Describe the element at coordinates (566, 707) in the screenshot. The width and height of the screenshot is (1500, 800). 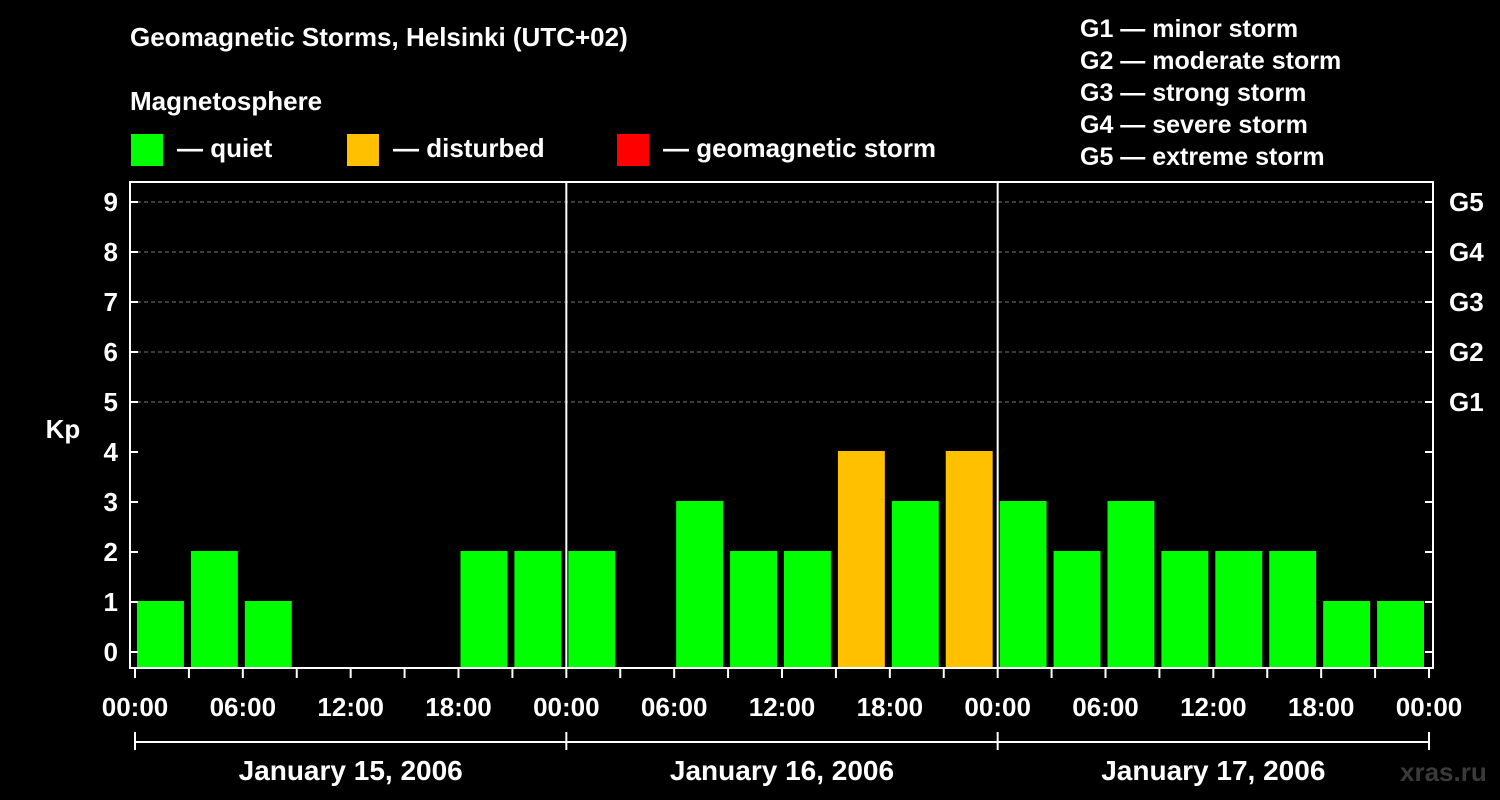
I see `x-tick-label-4: 00:00` at that location.